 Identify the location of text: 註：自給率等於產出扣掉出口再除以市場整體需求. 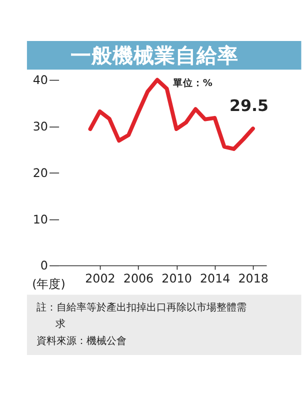
(141, 316).